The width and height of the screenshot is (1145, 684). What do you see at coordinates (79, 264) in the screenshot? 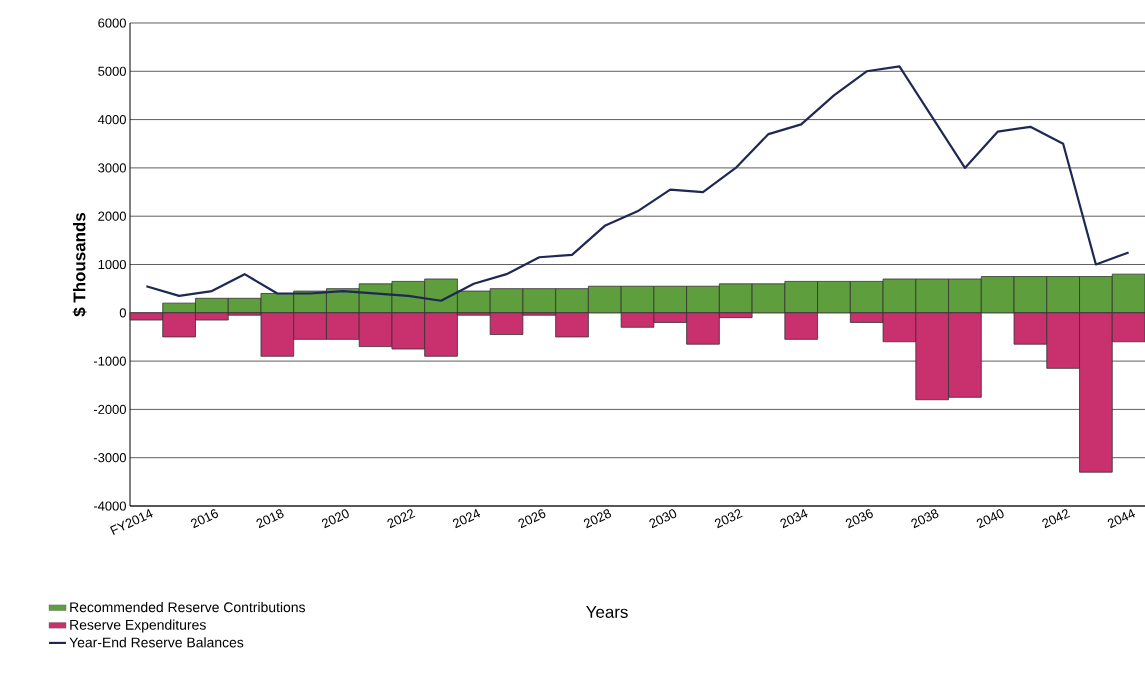
I see `y-axis-title: $ Thousands` at bounding box center [79, 264].